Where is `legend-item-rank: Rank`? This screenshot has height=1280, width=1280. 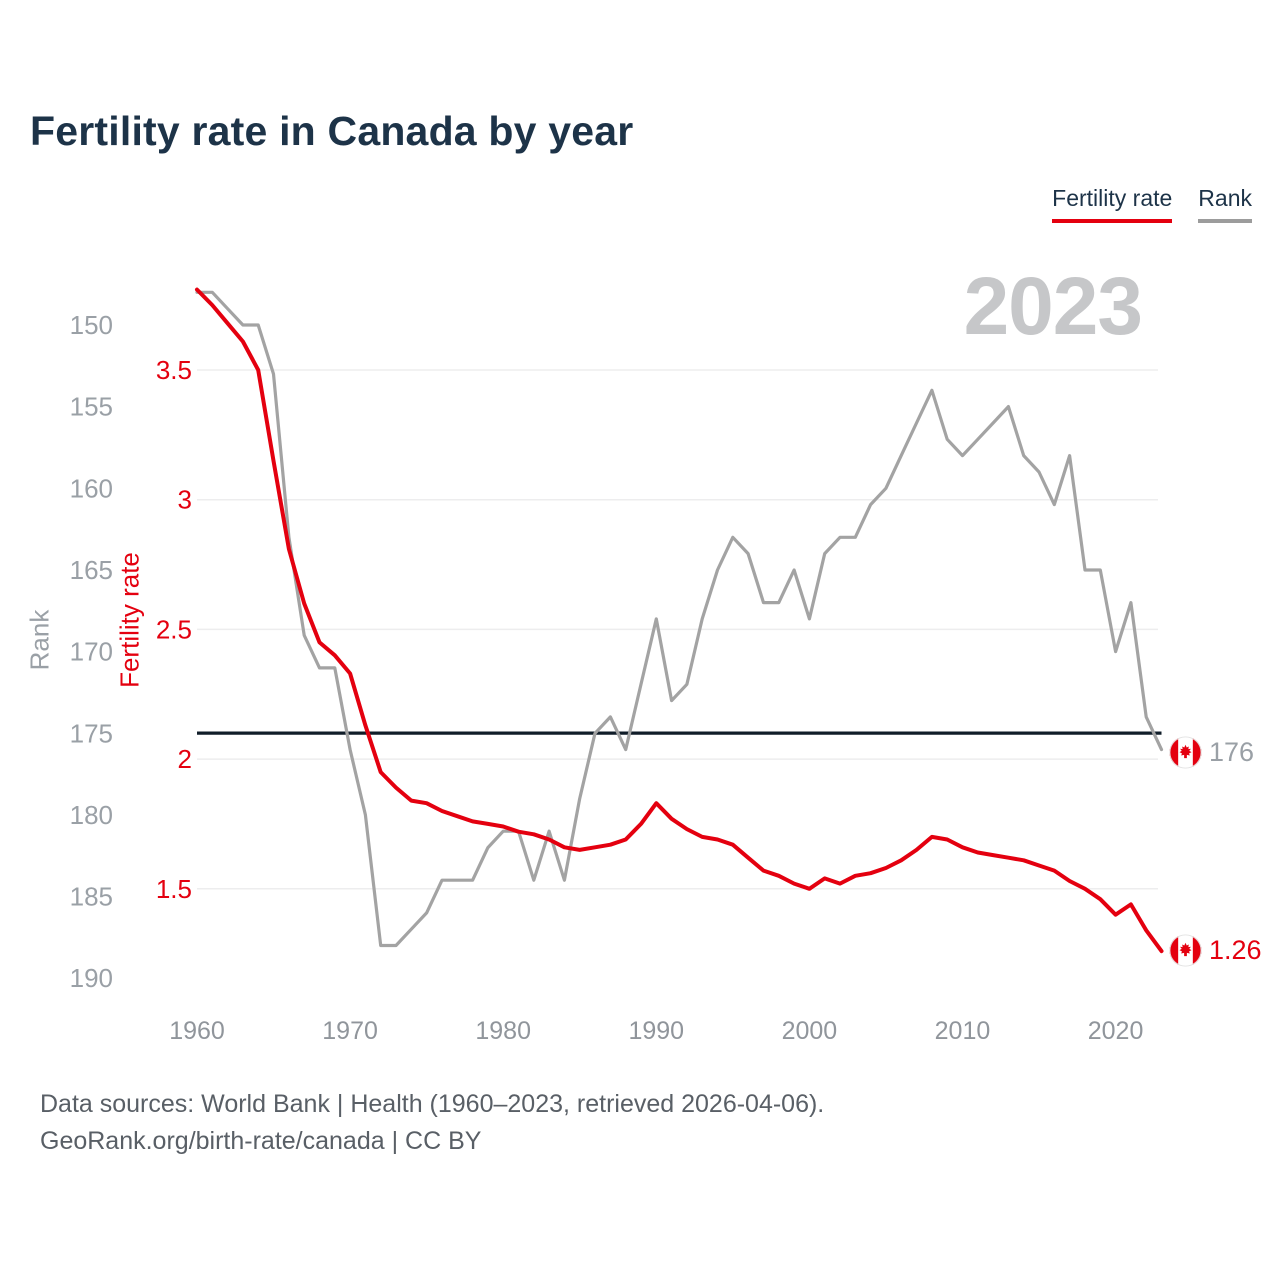 legend-item-rank: Rank is located at coordinates (1225, 204).